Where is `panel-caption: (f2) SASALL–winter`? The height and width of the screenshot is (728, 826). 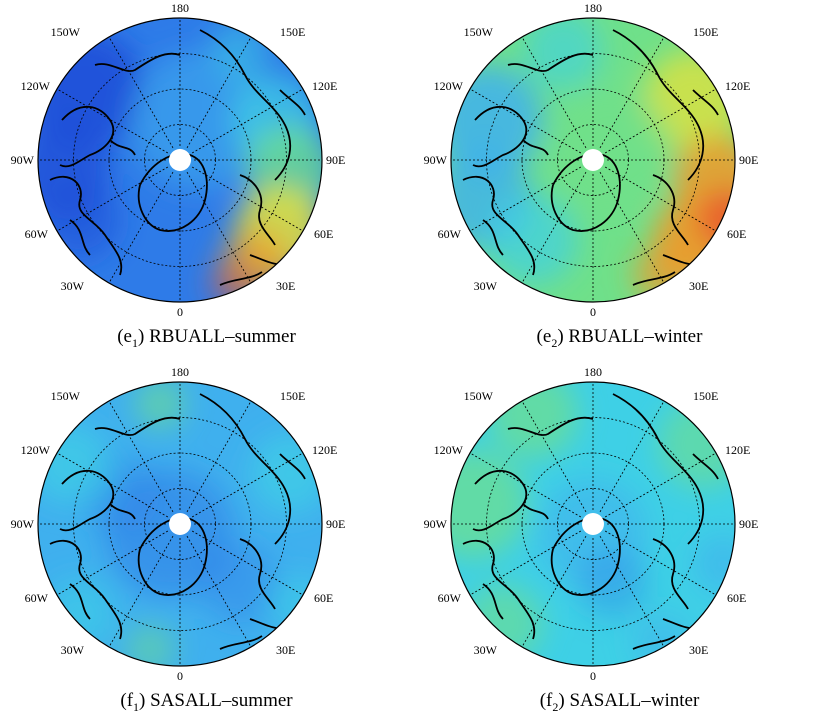 panel-caption: (f2) SASALL–winter is located at coordinates (619, 702).